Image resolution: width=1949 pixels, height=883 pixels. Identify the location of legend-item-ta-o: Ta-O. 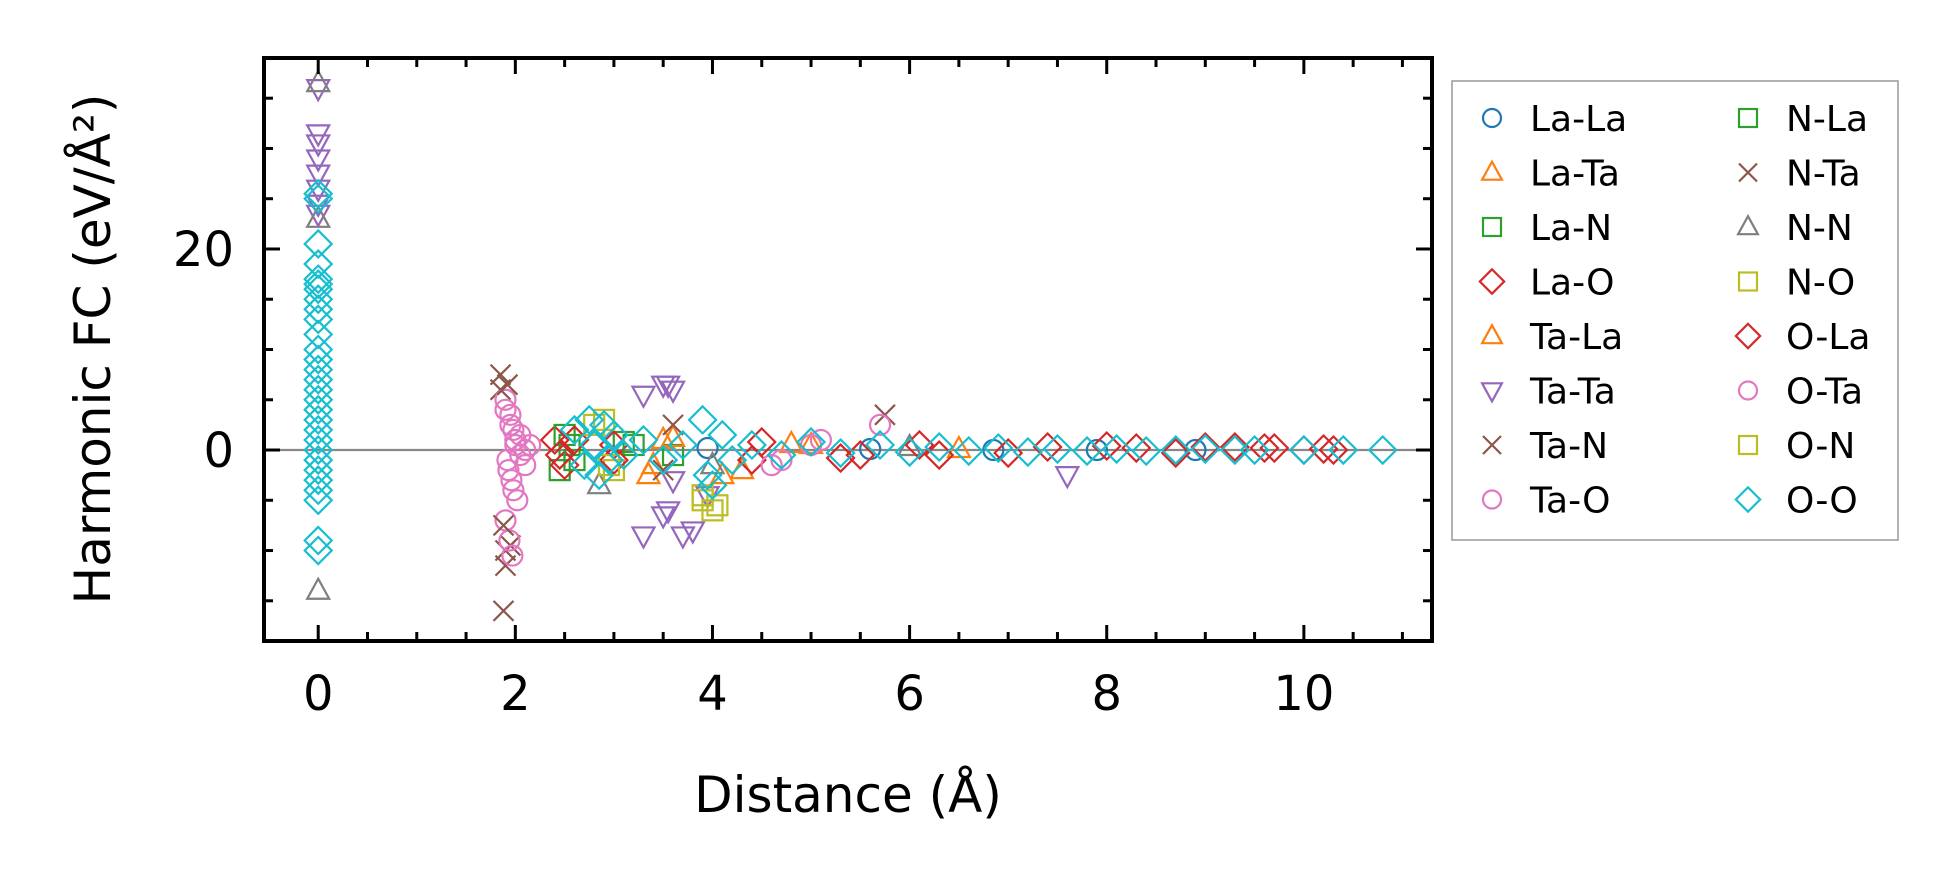
(1545, 501).